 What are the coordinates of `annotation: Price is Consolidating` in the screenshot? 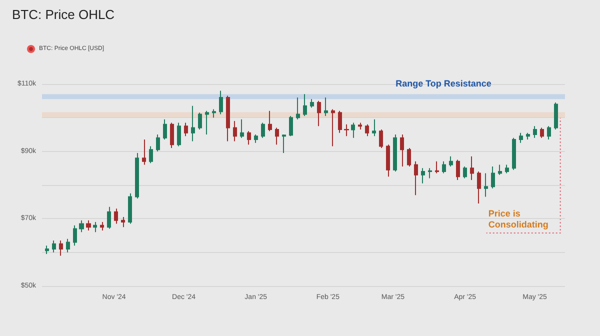 It's located at (518, 219).